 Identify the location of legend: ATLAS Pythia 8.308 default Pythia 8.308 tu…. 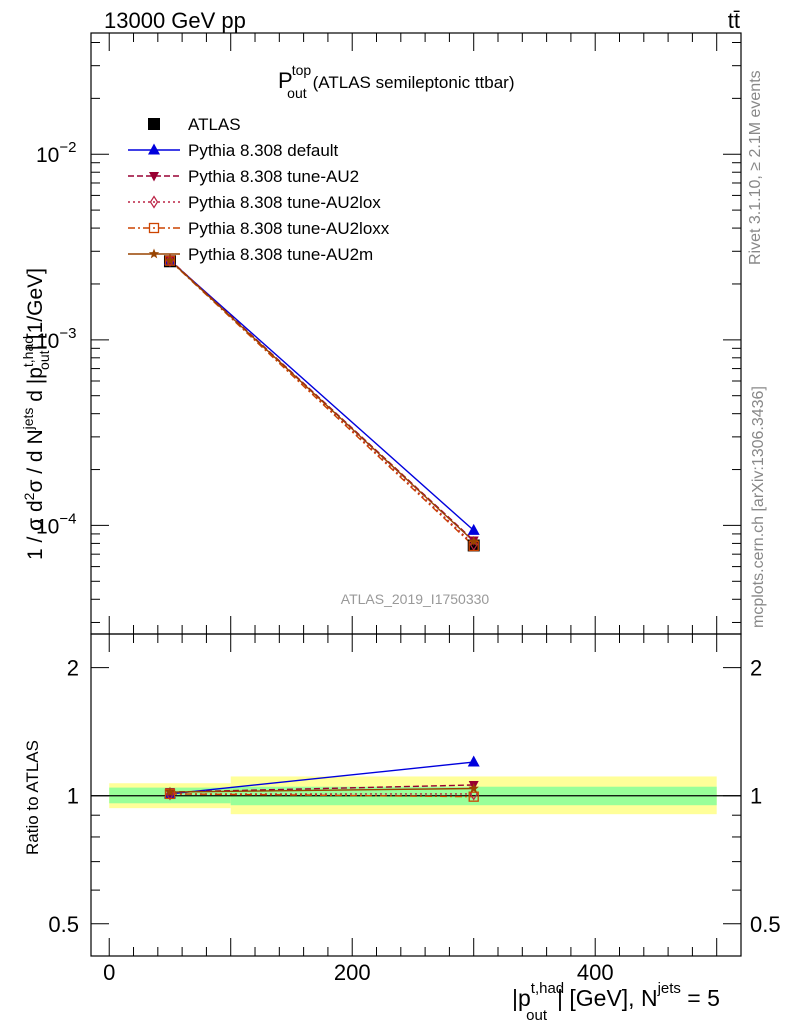
(259, 189).